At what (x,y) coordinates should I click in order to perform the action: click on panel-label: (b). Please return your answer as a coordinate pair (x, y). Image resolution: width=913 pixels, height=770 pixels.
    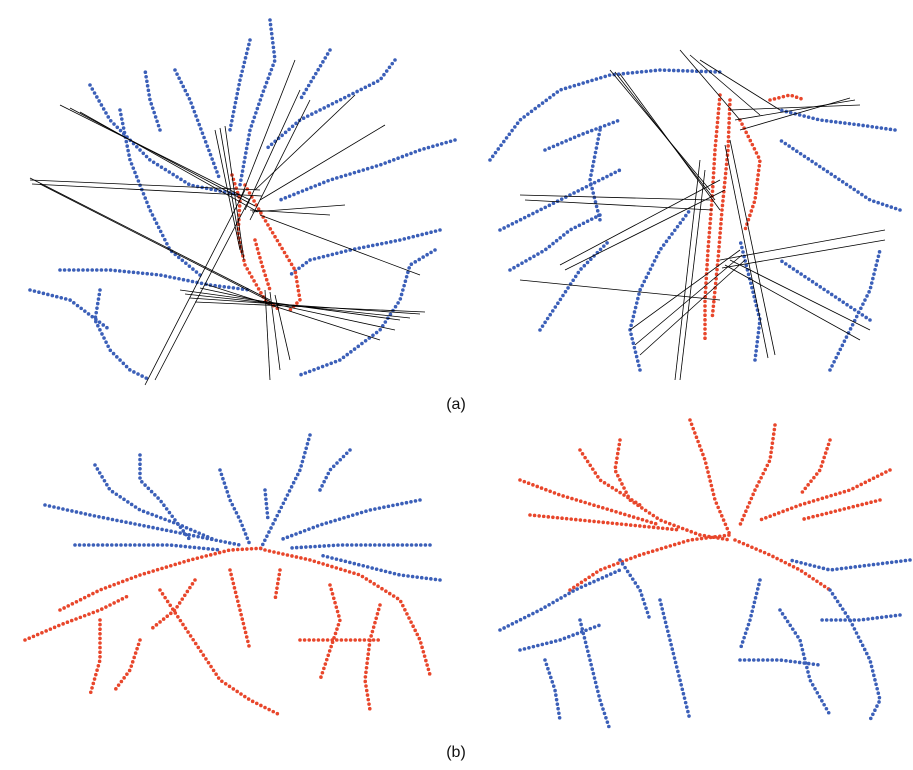
    Looking at the image, I should click on (456, 752).